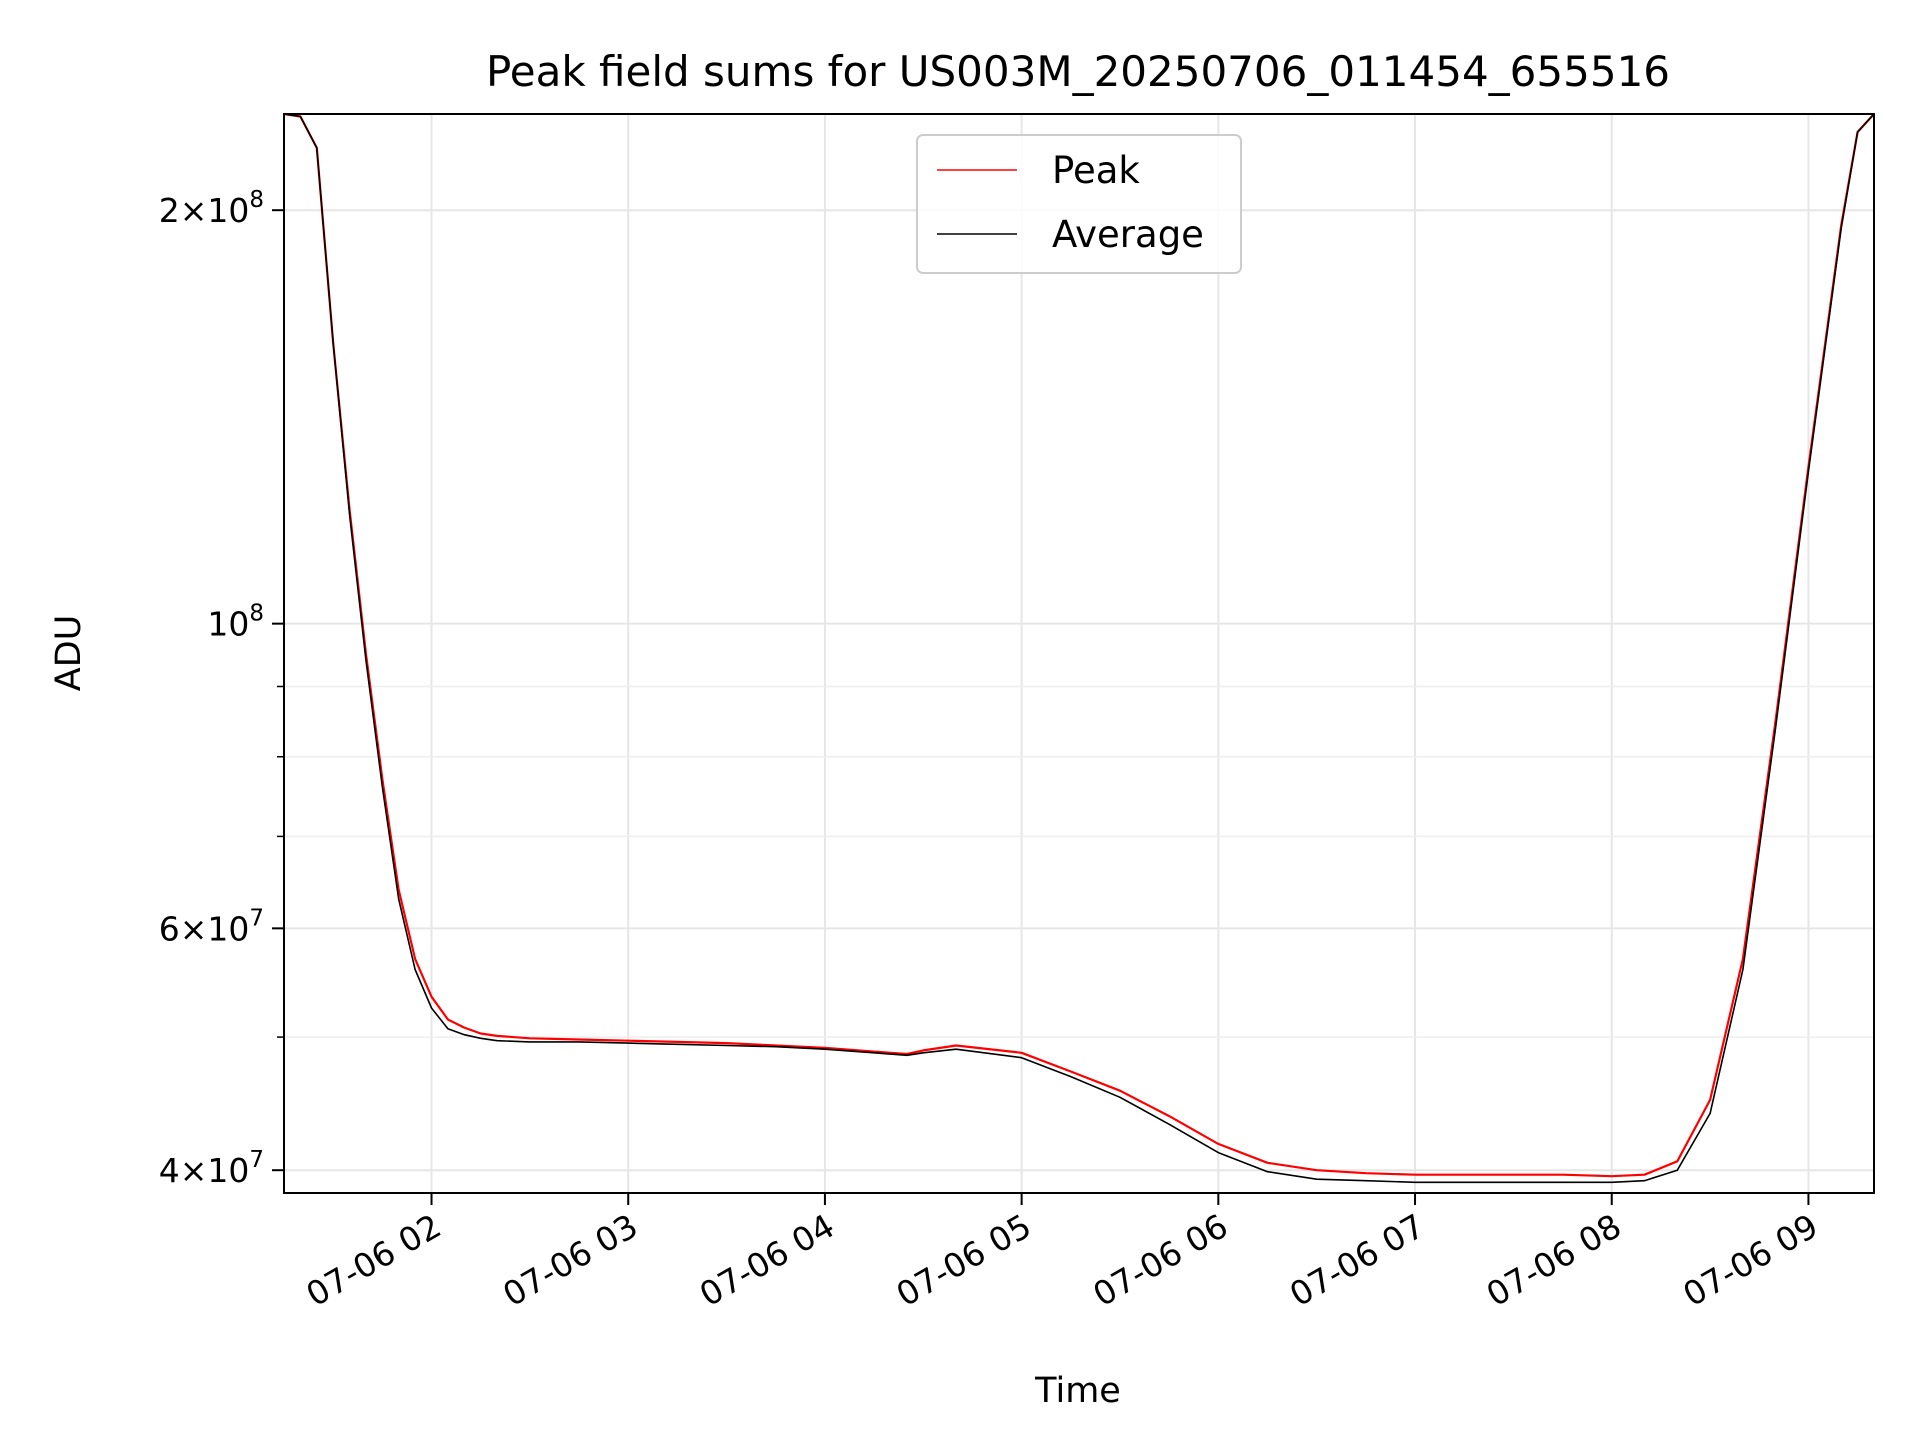 Image resolution: width=1920 pixels, height=1440 pixels. I want to click on legend: Peak Average, so click(1079, 204).